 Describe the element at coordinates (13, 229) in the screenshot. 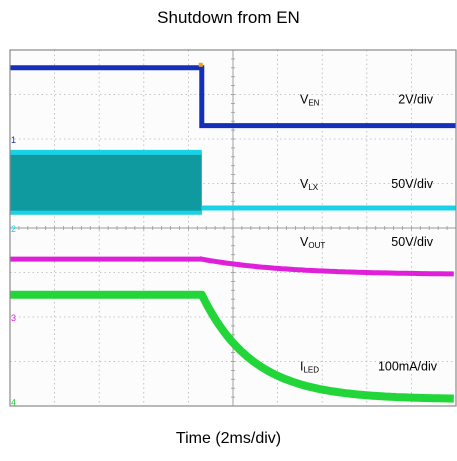

I see `channel-2-marker: 2` at that location.